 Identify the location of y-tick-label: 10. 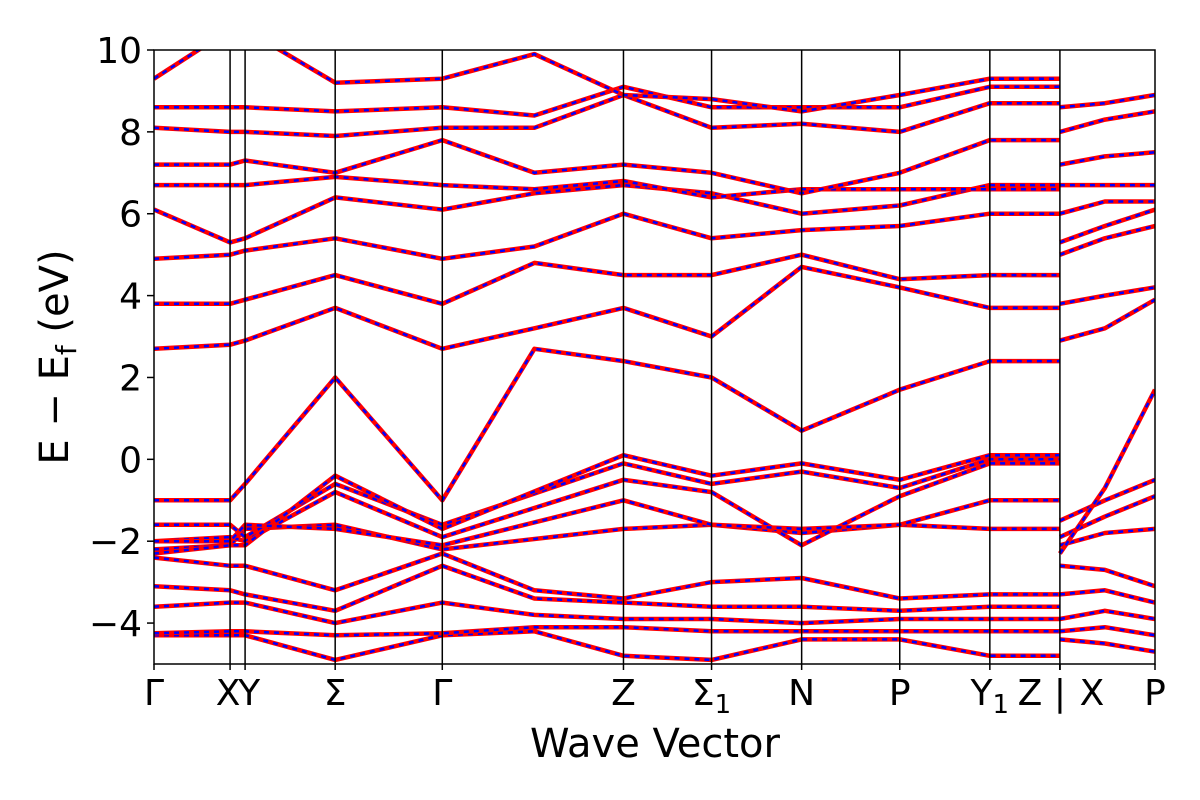
(119, 51).